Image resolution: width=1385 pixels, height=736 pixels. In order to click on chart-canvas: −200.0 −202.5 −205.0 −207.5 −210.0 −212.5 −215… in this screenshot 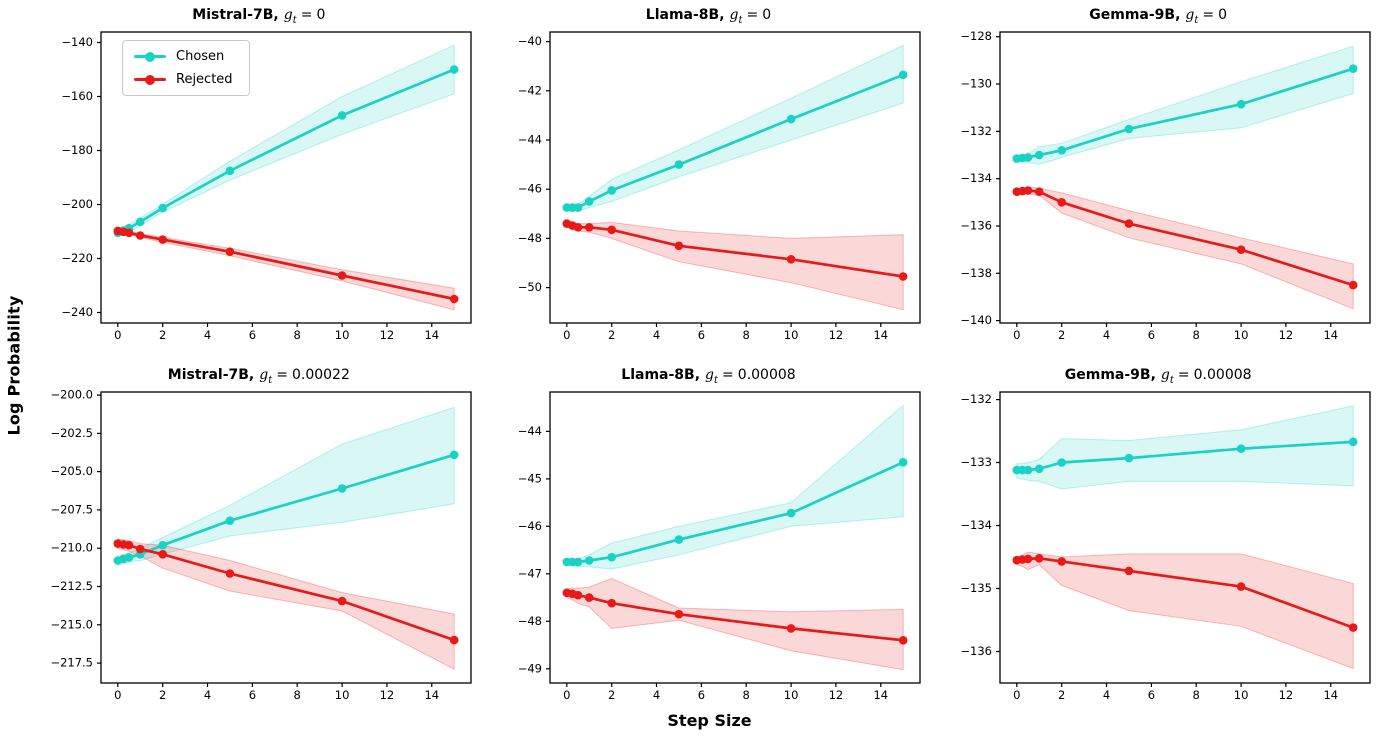, I will do `click(261, 545)`.